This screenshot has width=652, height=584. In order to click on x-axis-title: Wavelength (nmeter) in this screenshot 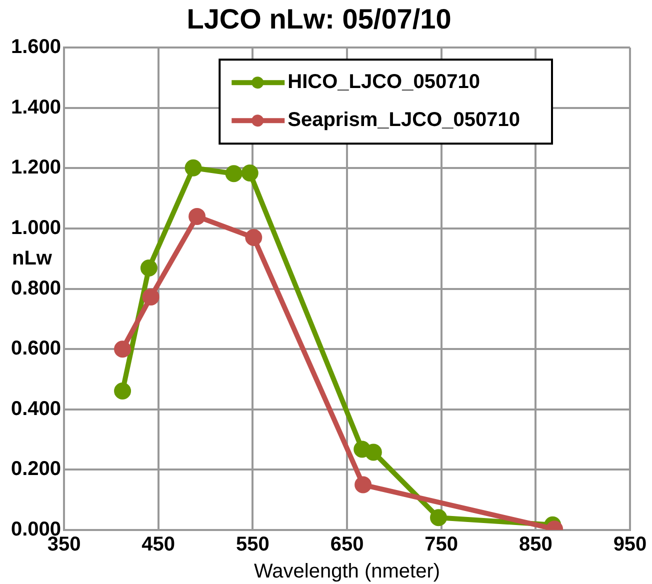, I will do `click(347, 571)`.